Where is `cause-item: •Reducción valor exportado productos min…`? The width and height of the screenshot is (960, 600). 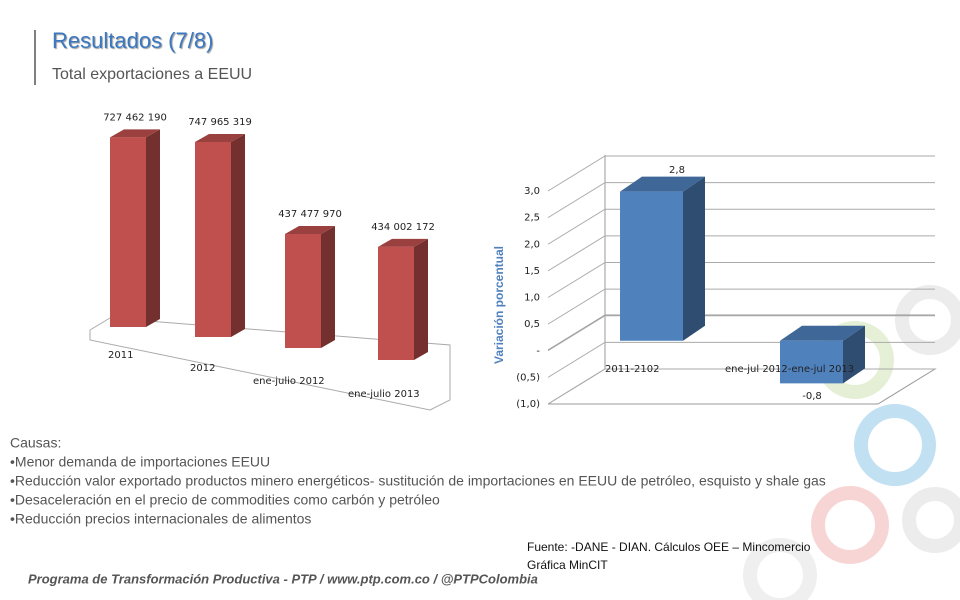 cause-item: •Reducción valor exportado productos min… is located at coordinates (418, 481).